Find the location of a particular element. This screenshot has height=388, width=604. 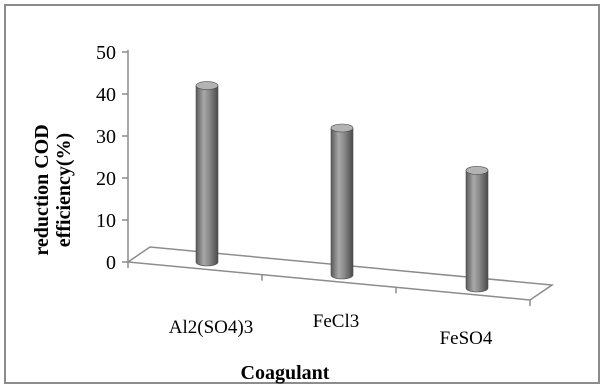

y-tick-label: 40 is located at coordinates (106, 95).